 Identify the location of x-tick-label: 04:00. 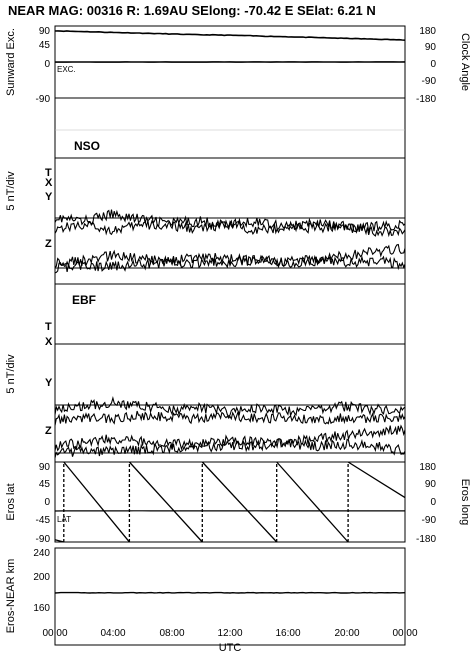
(112, 633).